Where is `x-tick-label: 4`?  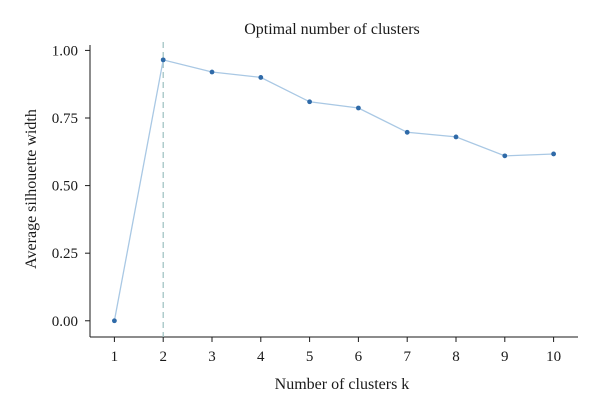
x-tick-label: 4 is located at coordinates (261, 357).